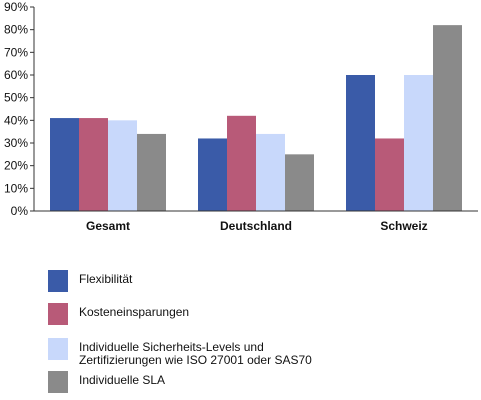 This screenshot has height=400, width=481. I want to click on legend-item-flexibilitaet: Flexibilität, so click(90, 281).